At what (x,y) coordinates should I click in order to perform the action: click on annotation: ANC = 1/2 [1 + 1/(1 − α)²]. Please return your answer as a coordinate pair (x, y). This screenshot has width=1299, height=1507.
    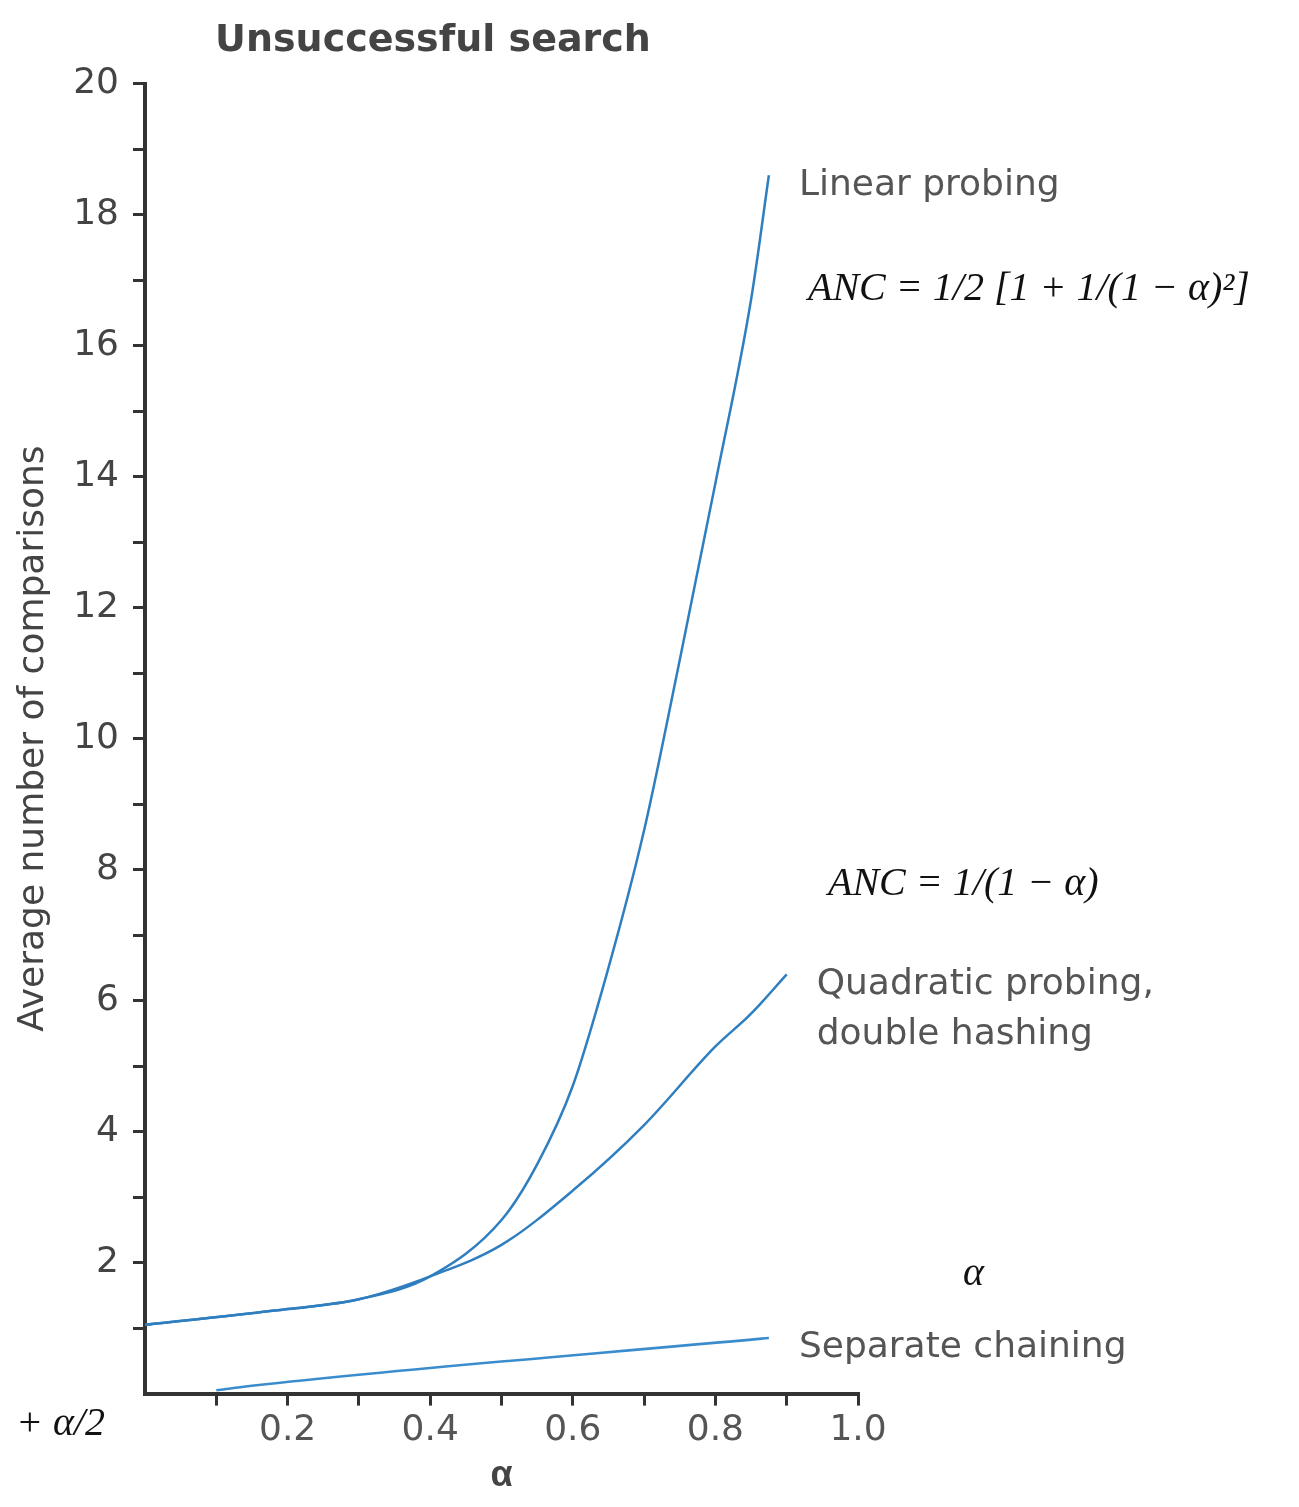
    Looking at the image, I should click on (1029, 286).